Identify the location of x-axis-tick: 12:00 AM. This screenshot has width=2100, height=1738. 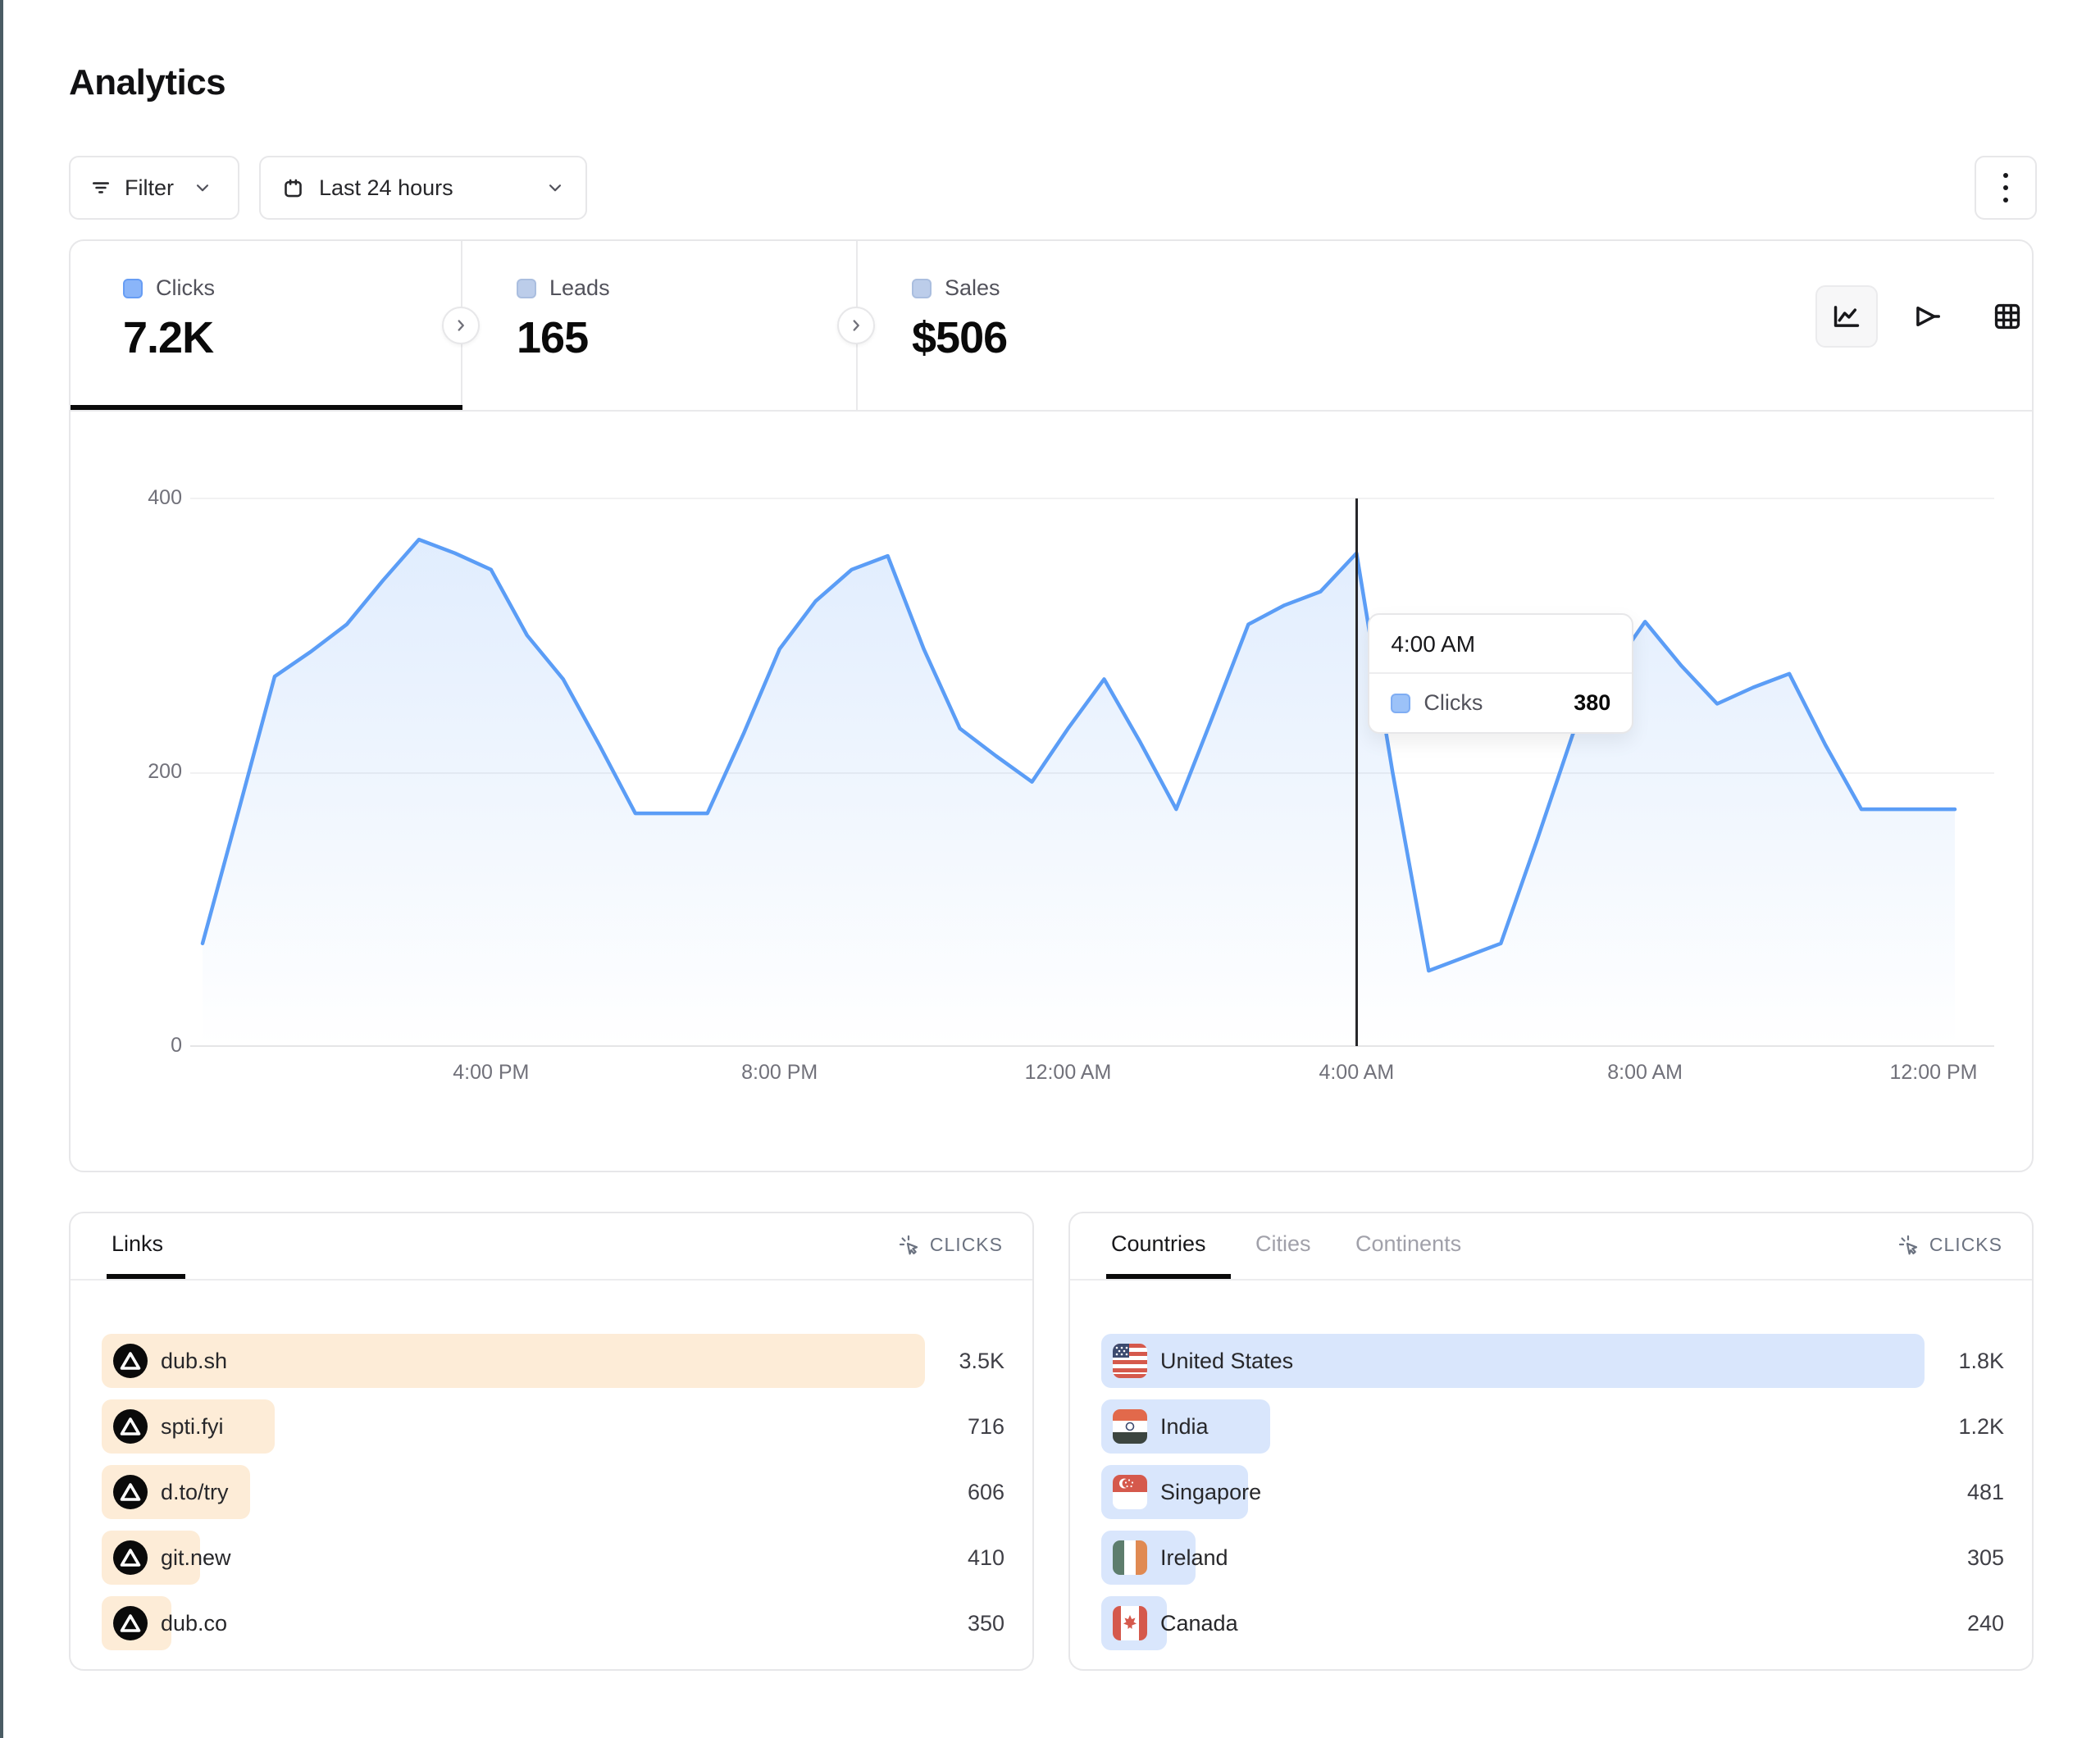
(1068, 1072).